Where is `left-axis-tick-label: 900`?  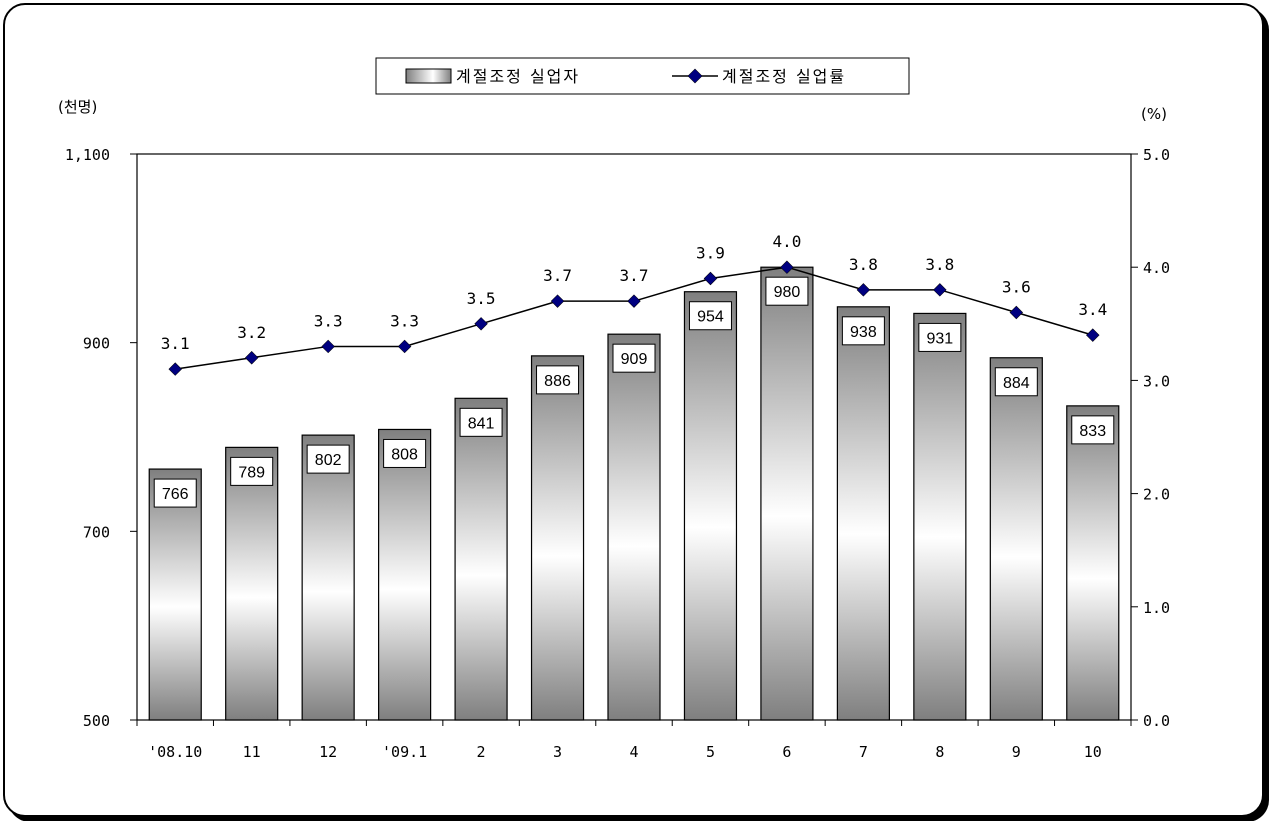
left-axis-tick-label: 900 is located at coordinates (96, 344).